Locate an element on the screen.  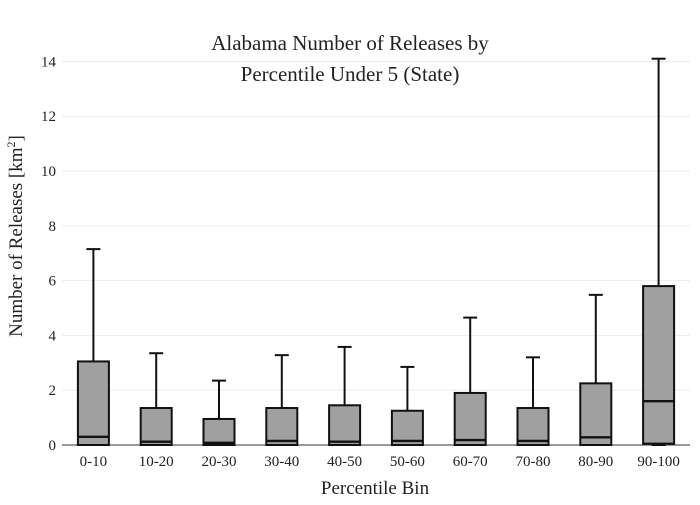
chart-title-line-1: Alabama Number of Releases by is located at coordinates (350, 43).